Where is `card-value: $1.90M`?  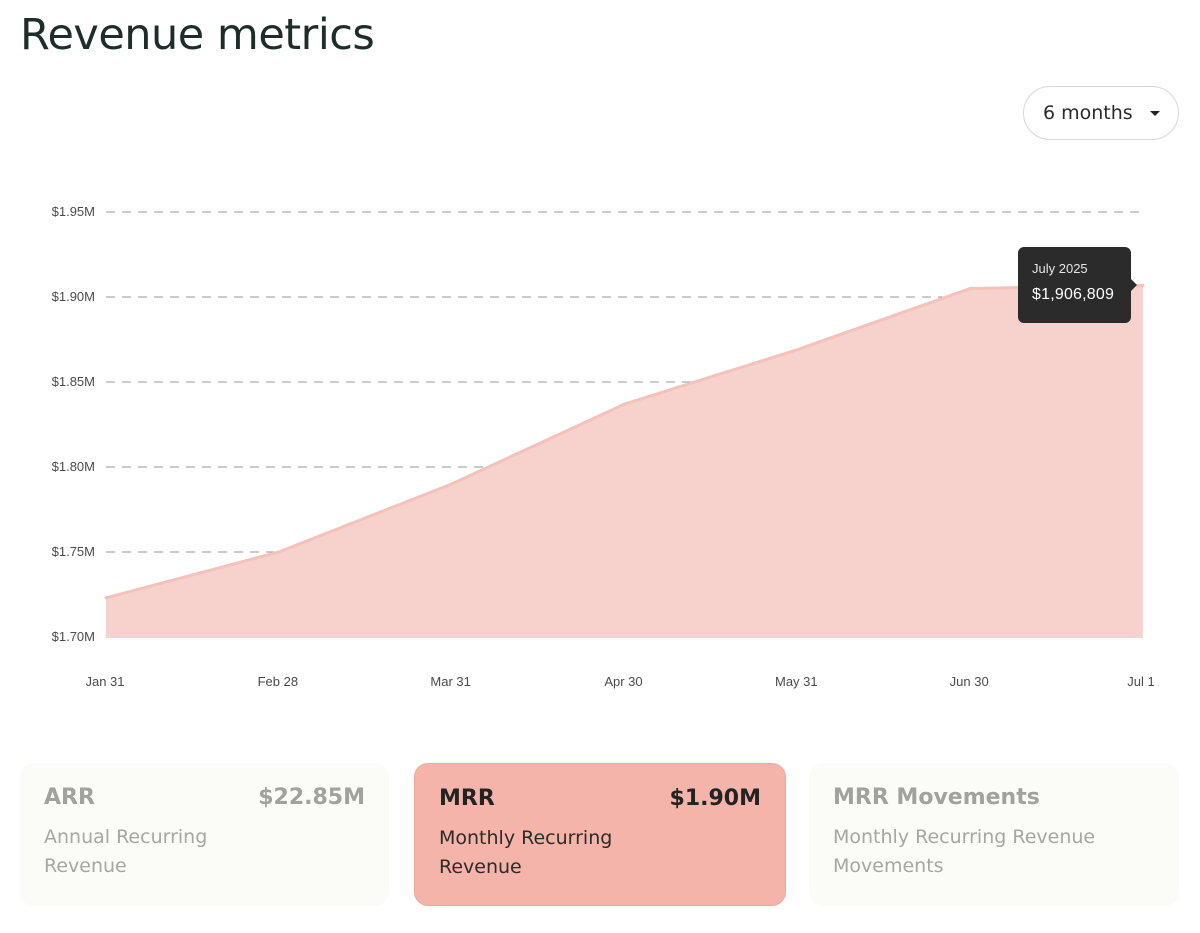 card-value: $1.90M is located at coordinates (715, 798).